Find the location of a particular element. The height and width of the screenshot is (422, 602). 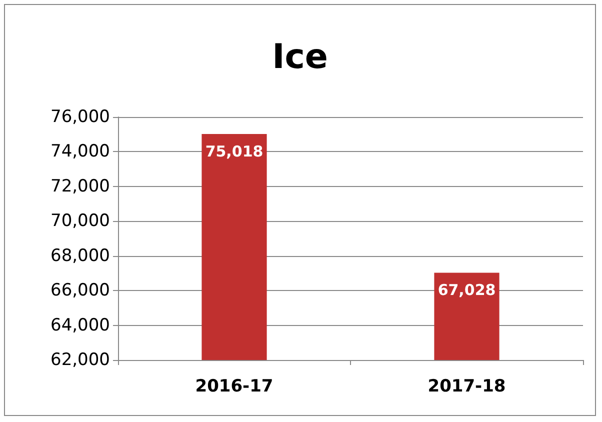

chart-title: Ice is located at coordinates (300, 57).